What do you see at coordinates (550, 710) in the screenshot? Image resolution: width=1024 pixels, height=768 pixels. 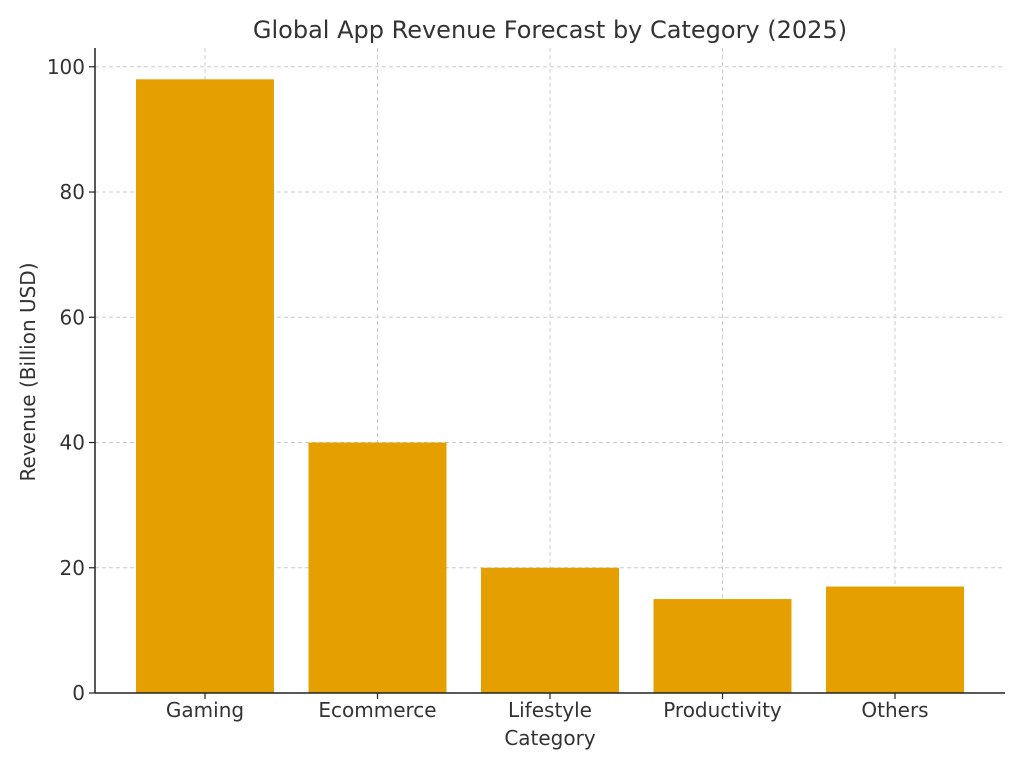 I see `x-tick-label-lifestyle: Lifestyle` at bounding box center [550, 710].